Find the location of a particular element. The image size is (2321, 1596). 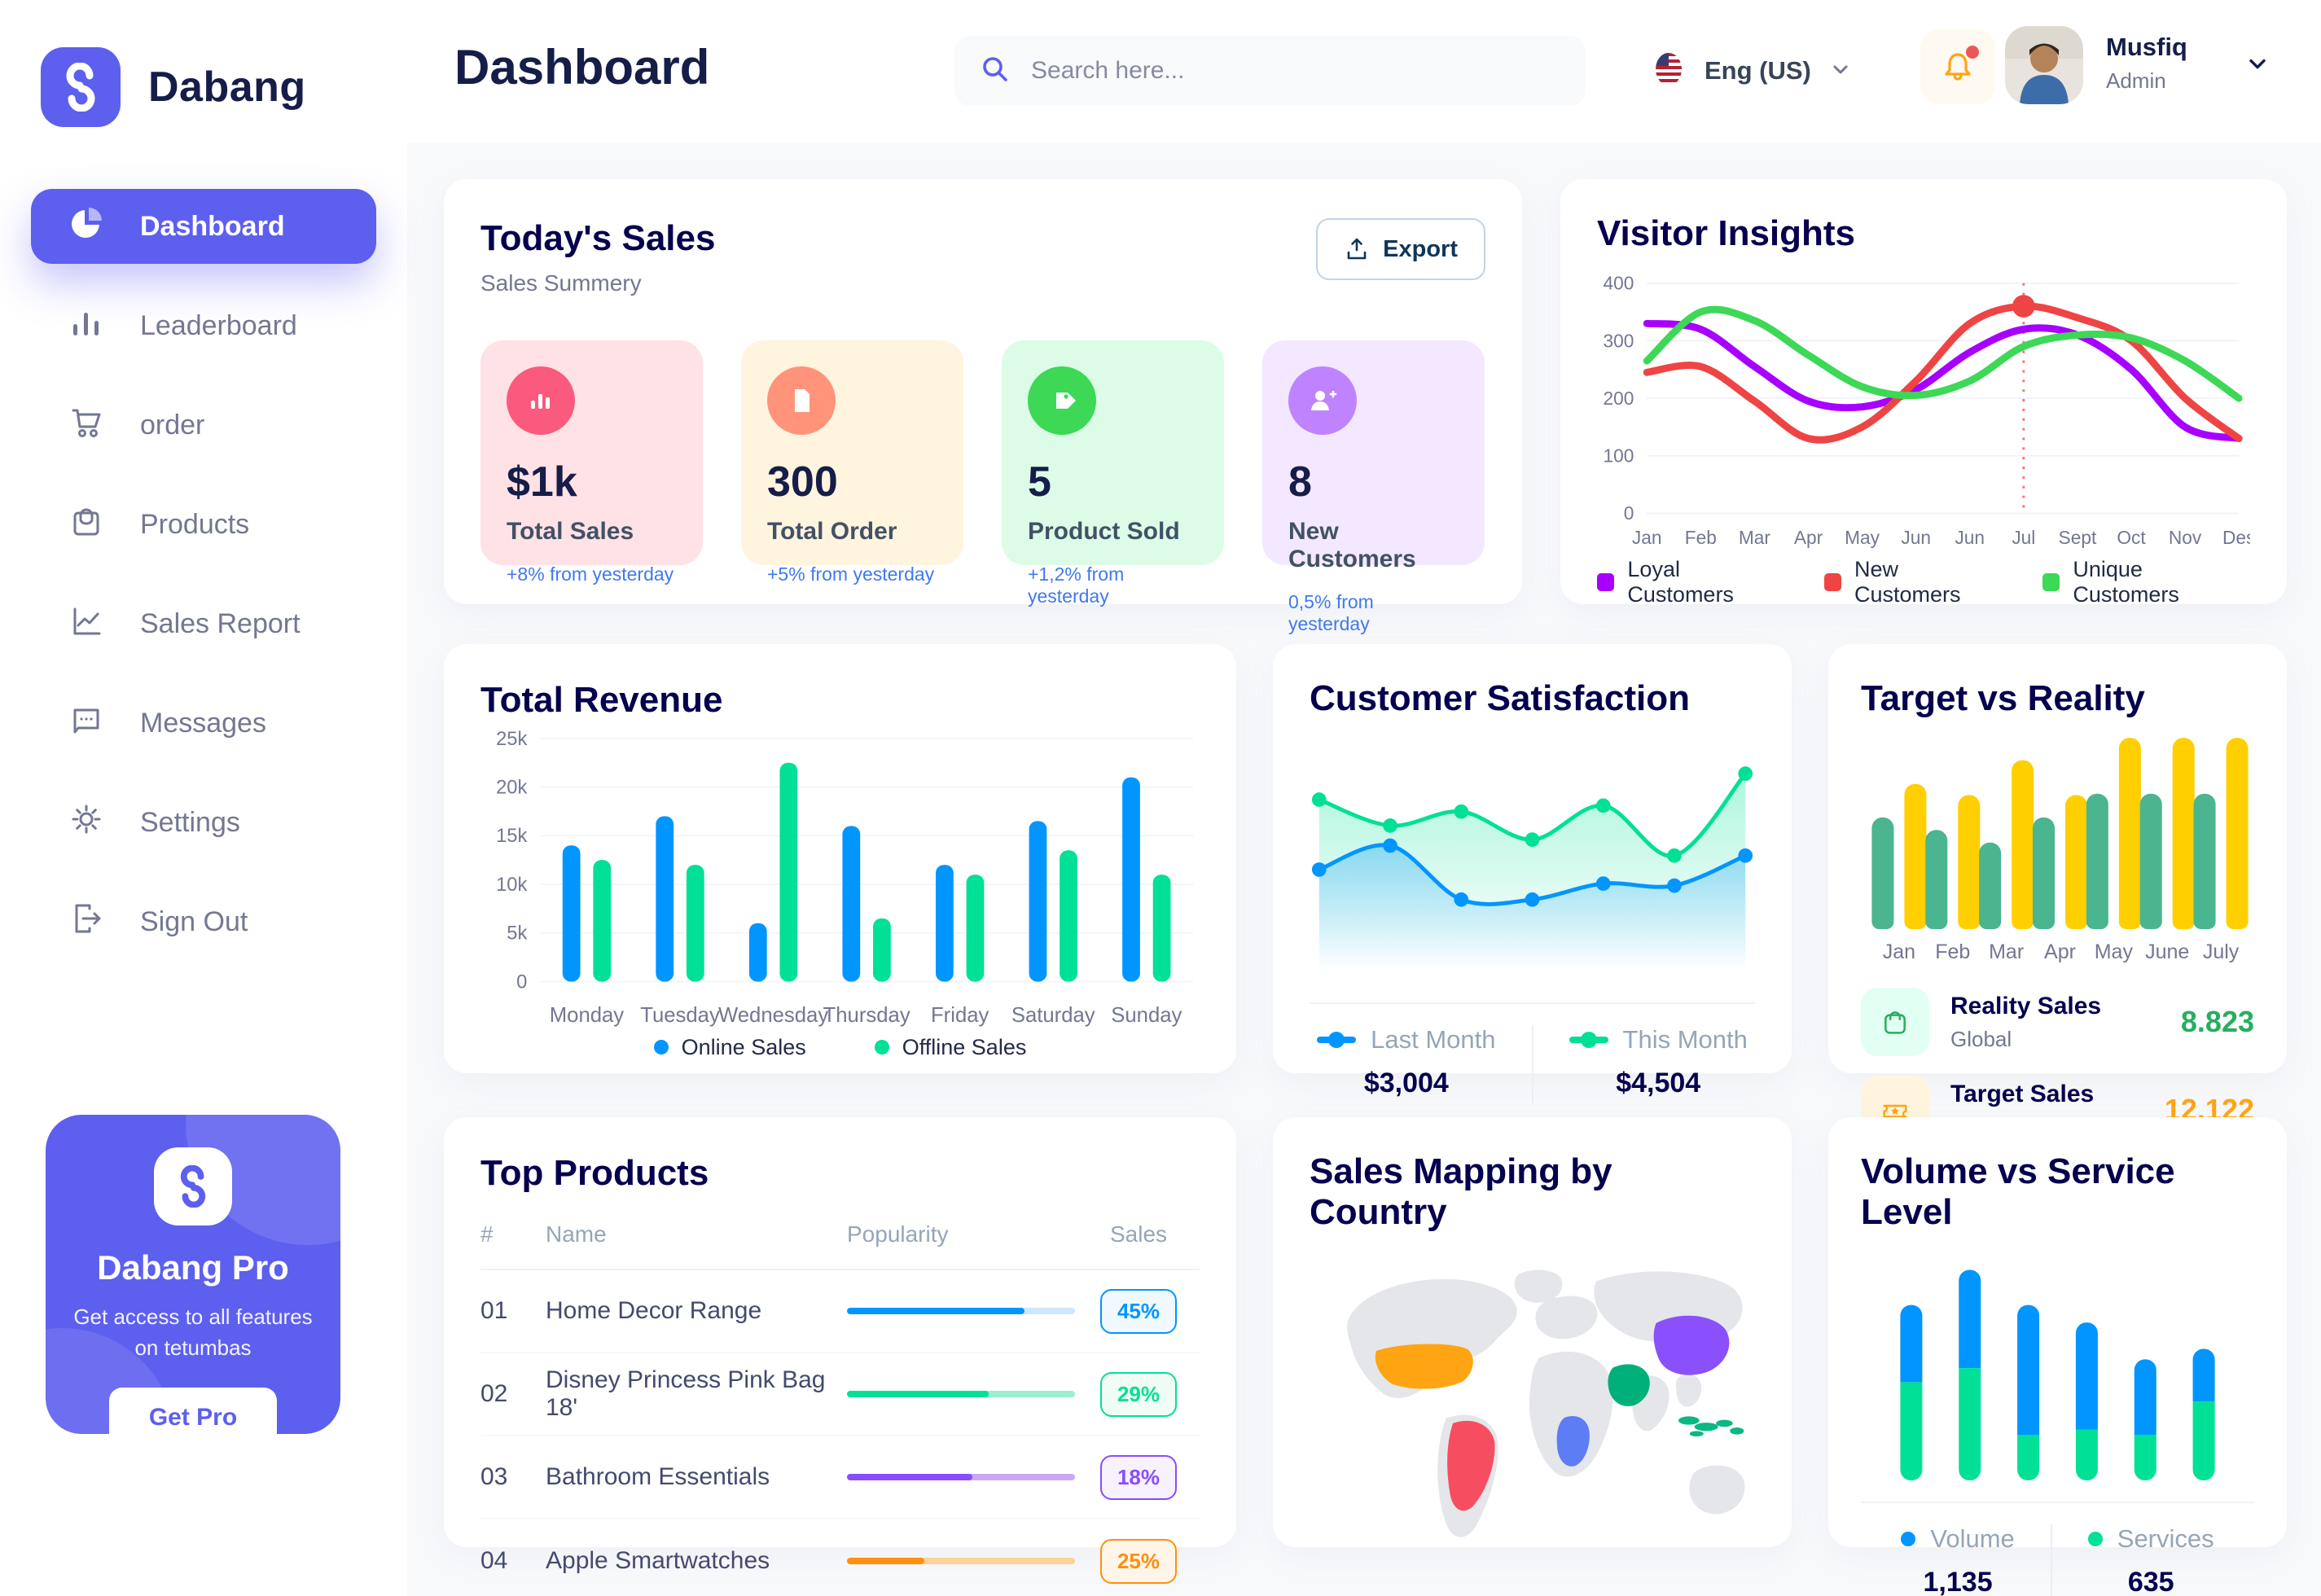

metric-value: 300 is located at coordinates (802, 482).